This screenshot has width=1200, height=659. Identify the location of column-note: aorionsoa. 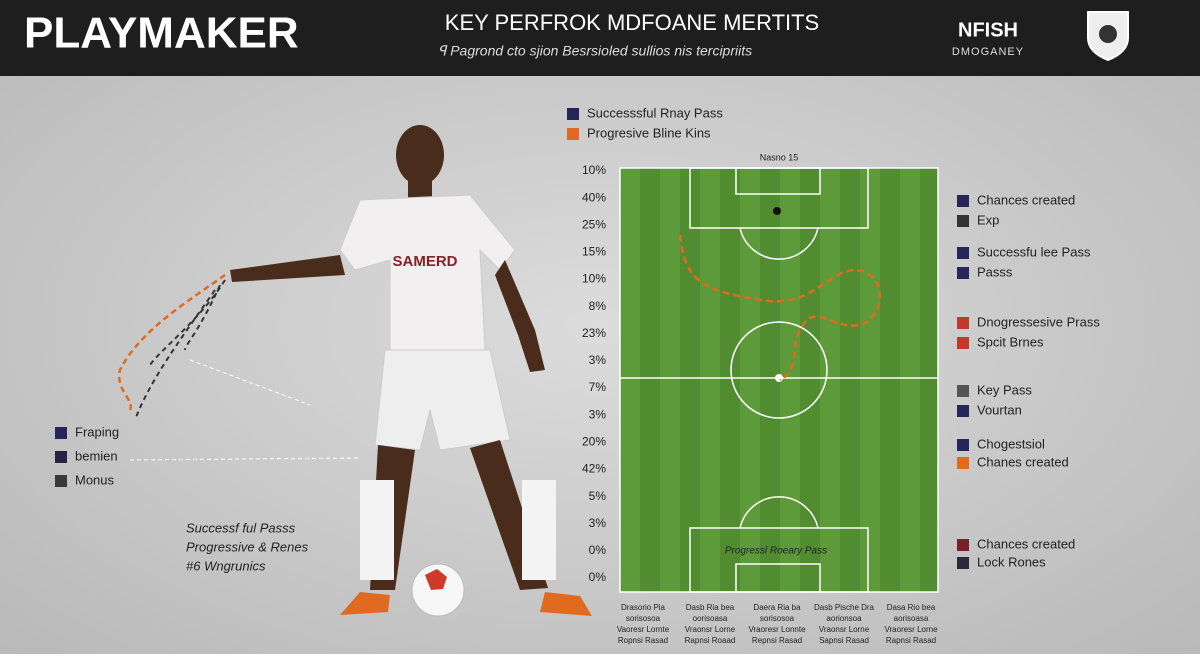
(844, 618).